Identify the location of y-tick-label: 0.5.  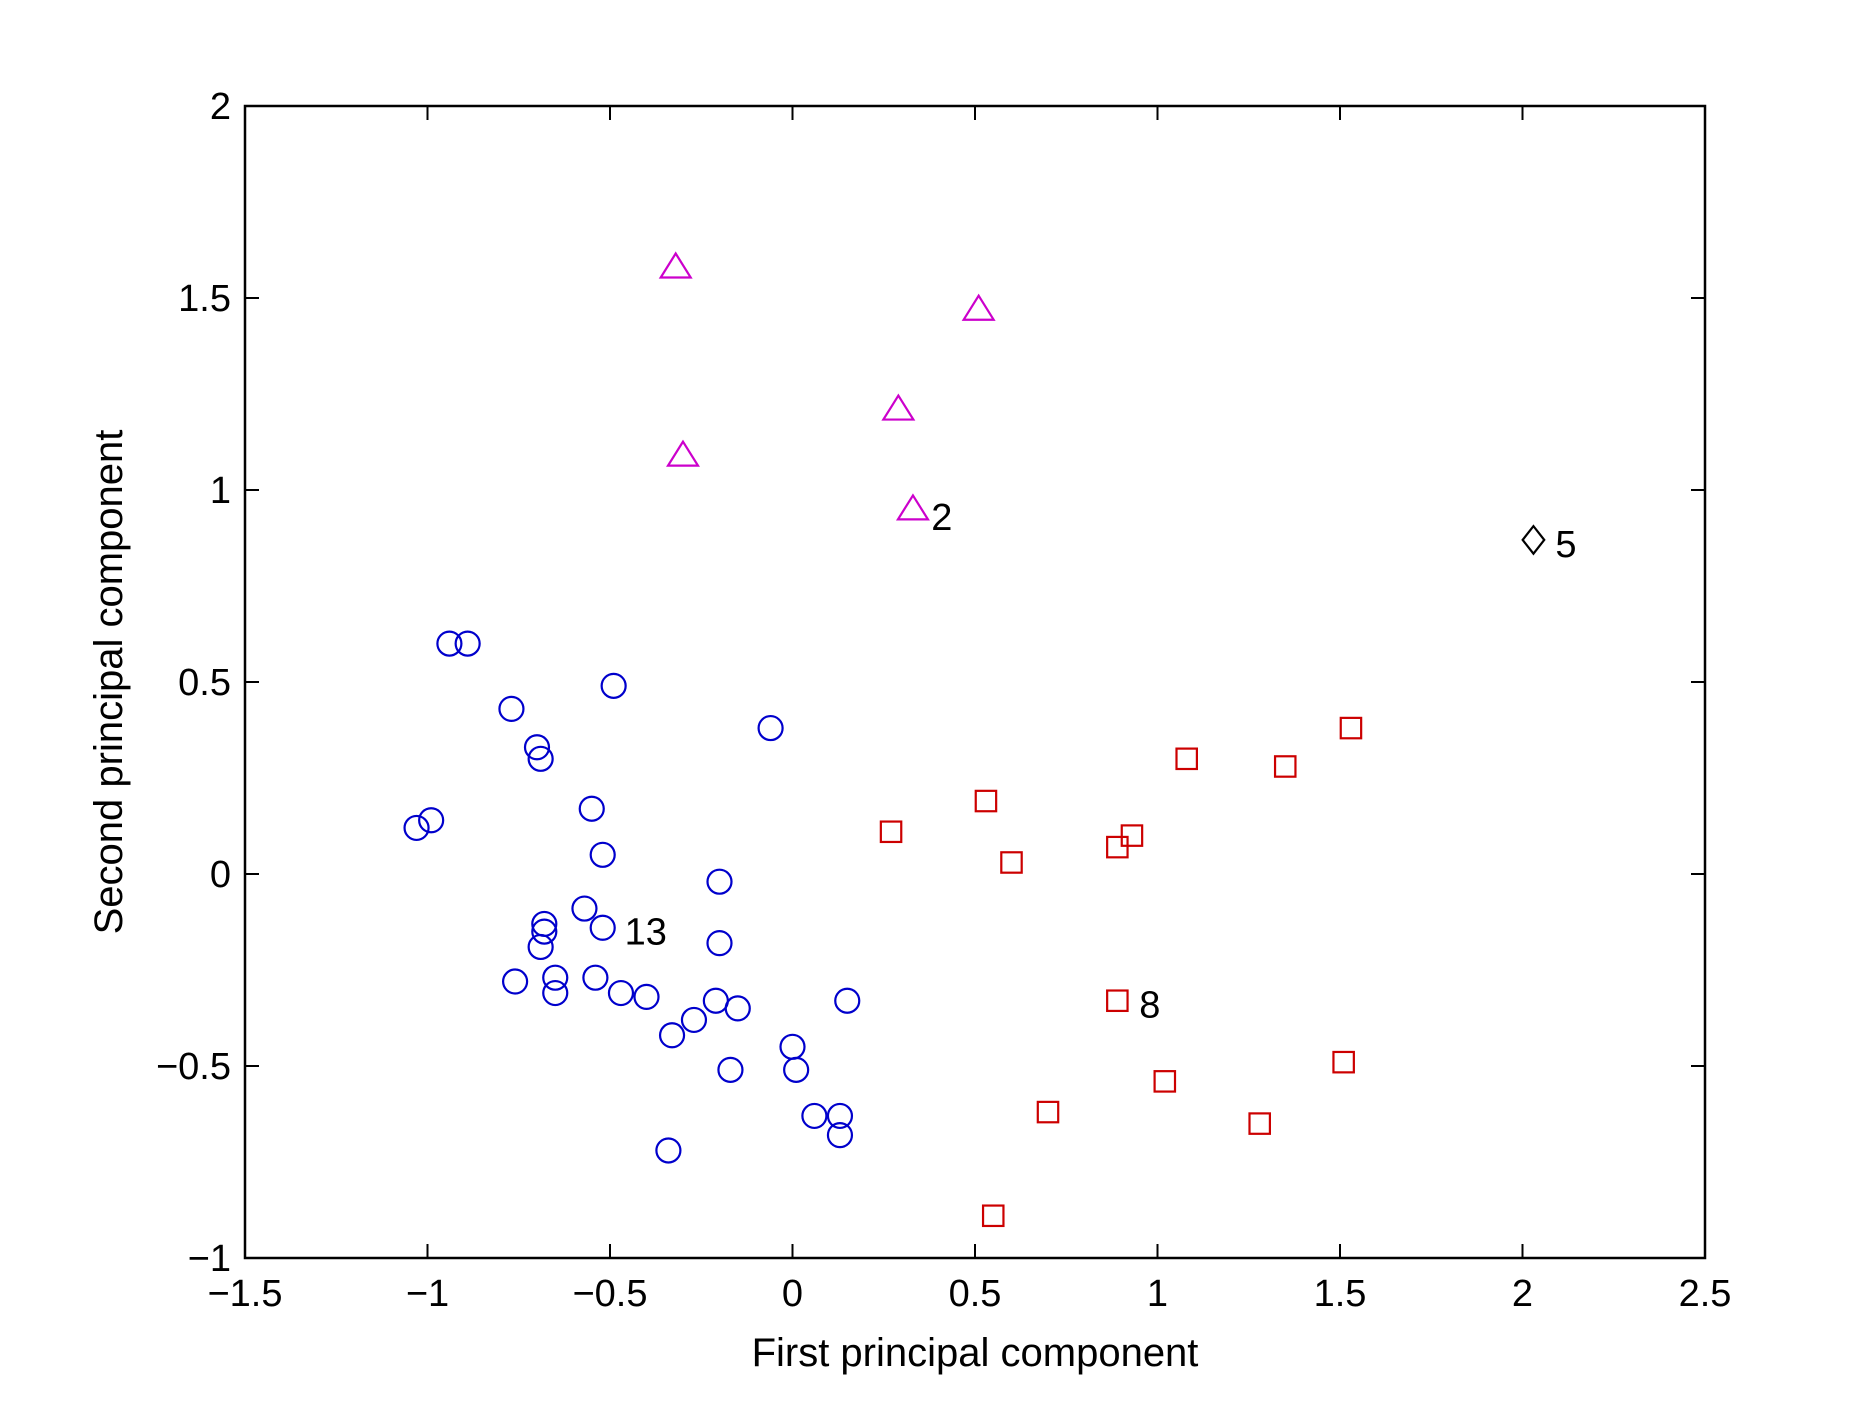
(204, 683).